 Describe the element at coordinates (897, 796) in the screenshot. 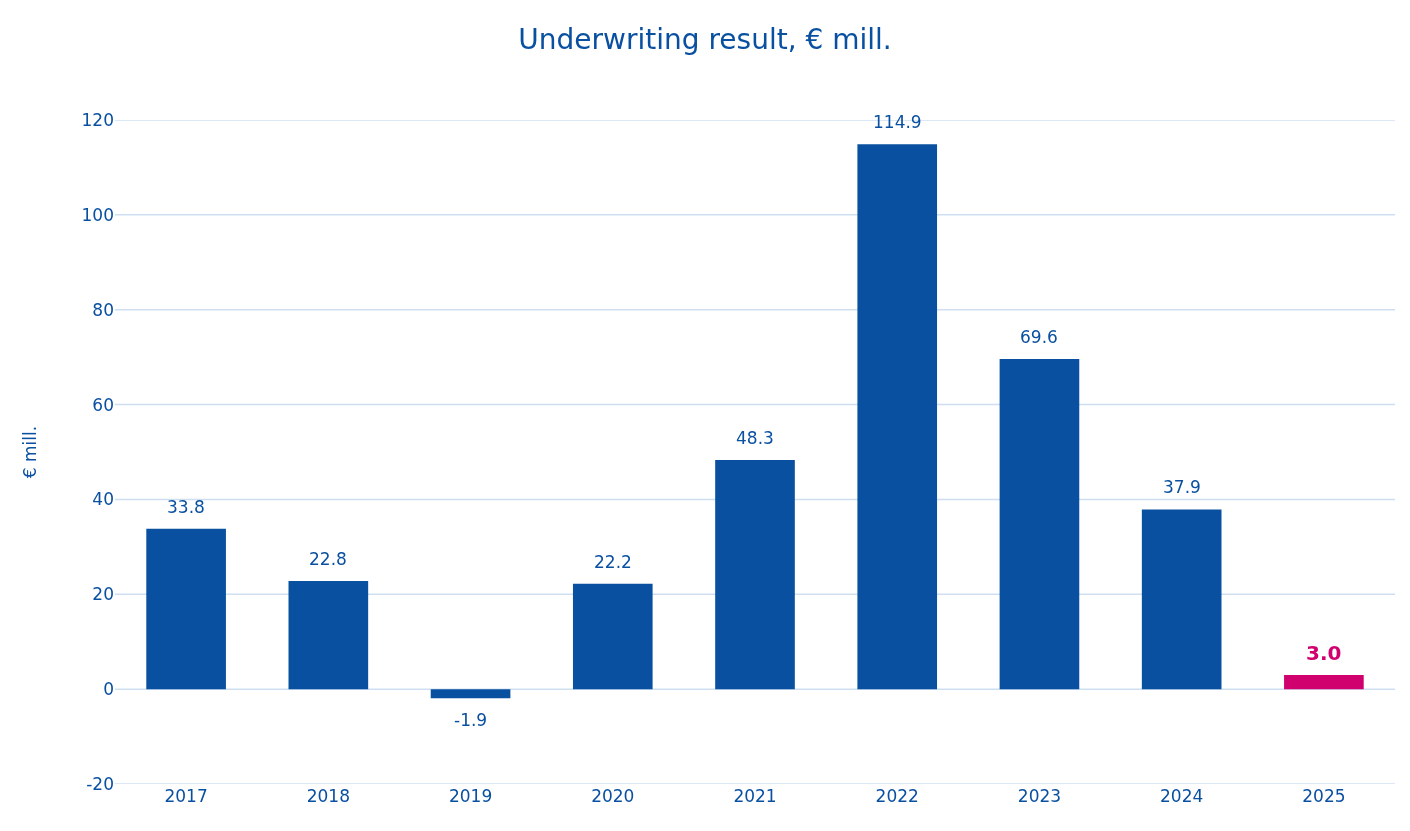

I see `x-tick-label: 2022` at that location.